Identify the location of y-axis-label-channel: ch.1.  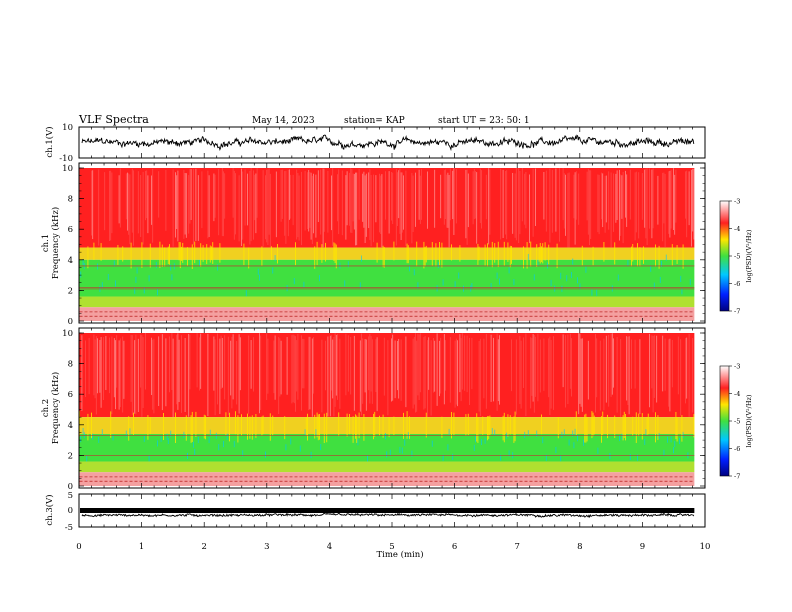
(46, 243).